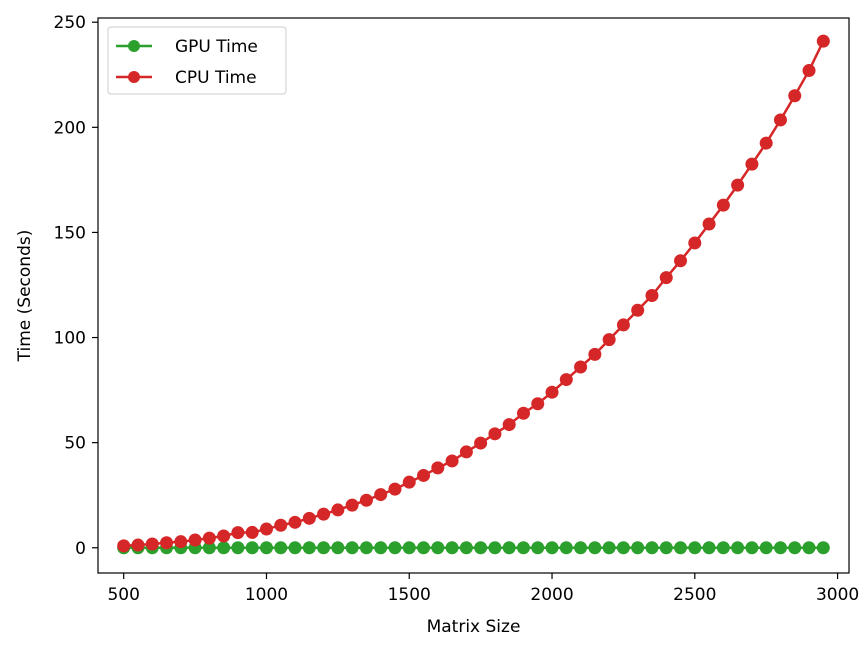 Image resolution: width=863 pixels, height=650 pixels. I want to click on y-tick-label: 200, so click(70, 128).